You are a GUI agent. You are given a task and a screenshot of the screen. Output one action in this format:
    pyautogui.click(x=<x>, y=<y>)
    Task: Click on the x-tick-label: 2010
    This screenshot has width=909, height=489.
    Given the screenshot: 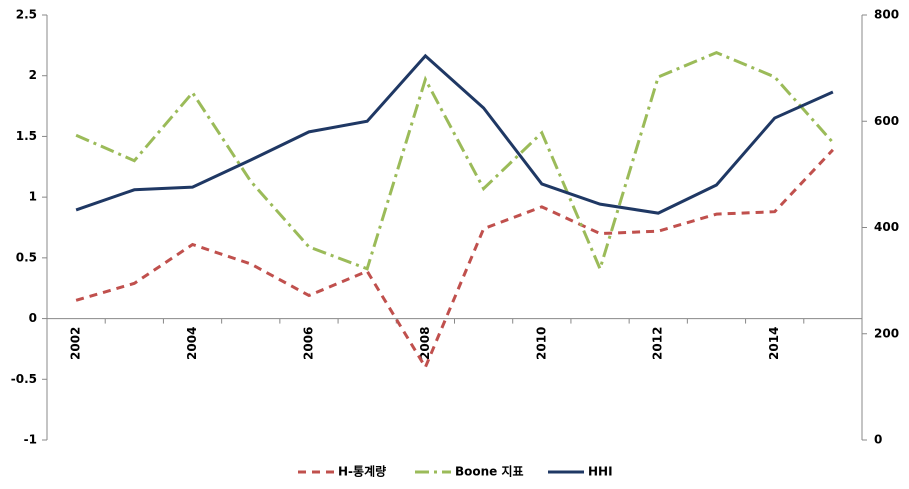 What is the action you would take?
    pyautogui.click(x=541, y=343)
    